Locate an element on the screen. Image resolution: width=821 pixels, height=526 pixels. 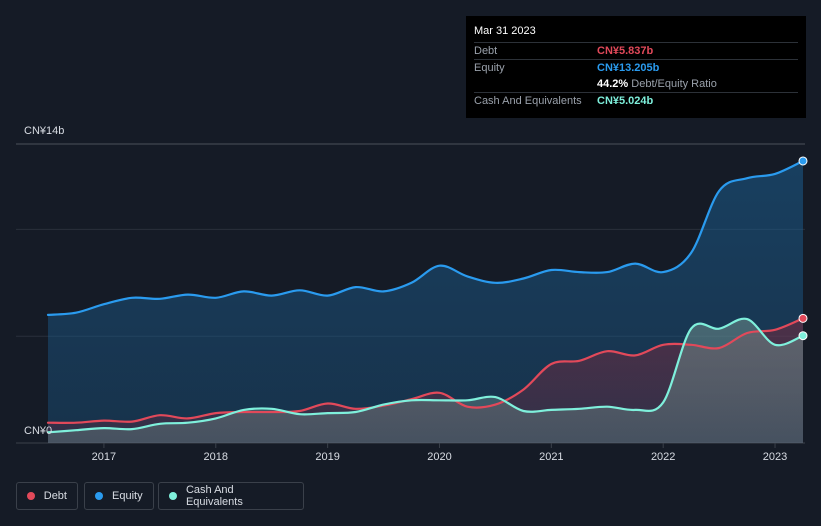
x-tick-label: 2018 is located at coordinates (216, 457).